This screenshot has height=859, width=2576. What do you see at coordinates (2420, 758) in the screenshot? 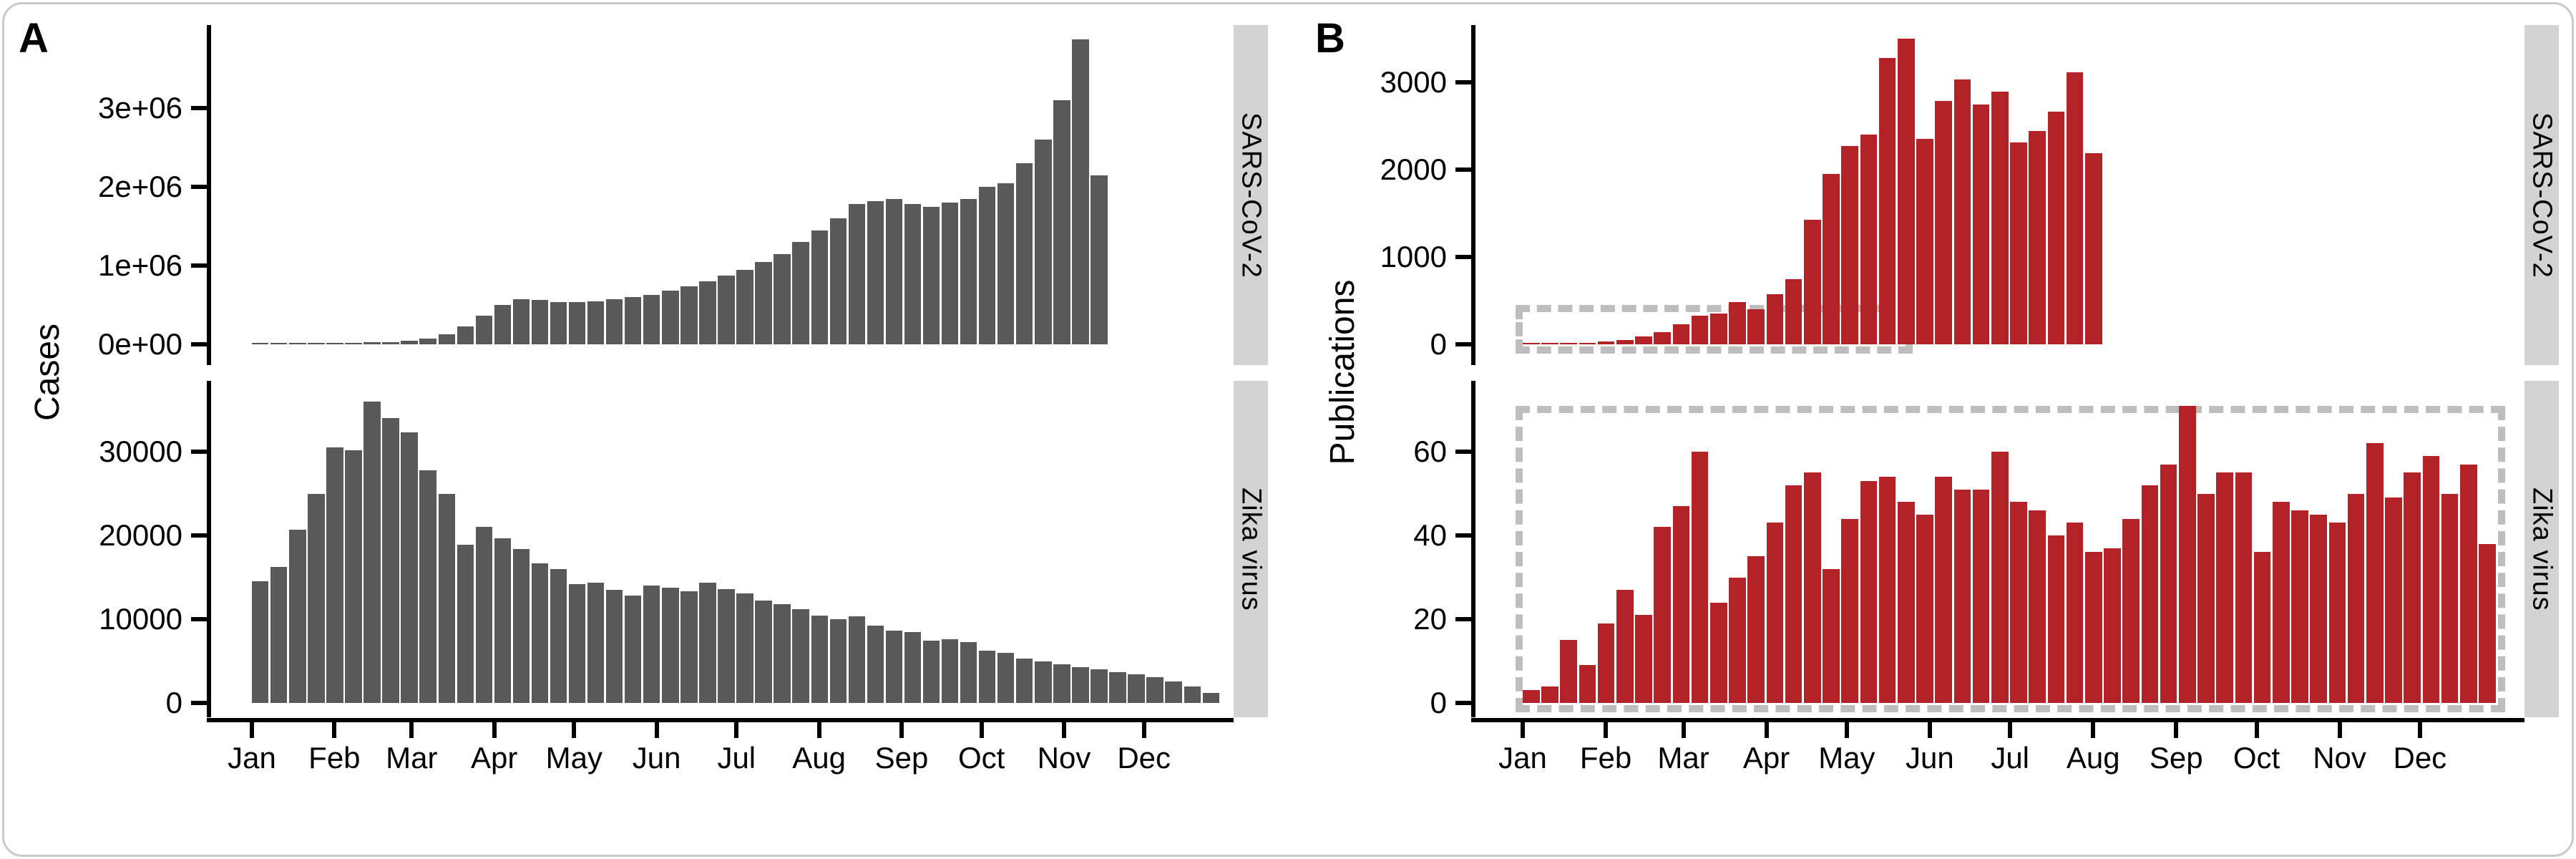
I see `x-tick-label-panel-b-dec: Dec` at bounding box center [2420, 758].